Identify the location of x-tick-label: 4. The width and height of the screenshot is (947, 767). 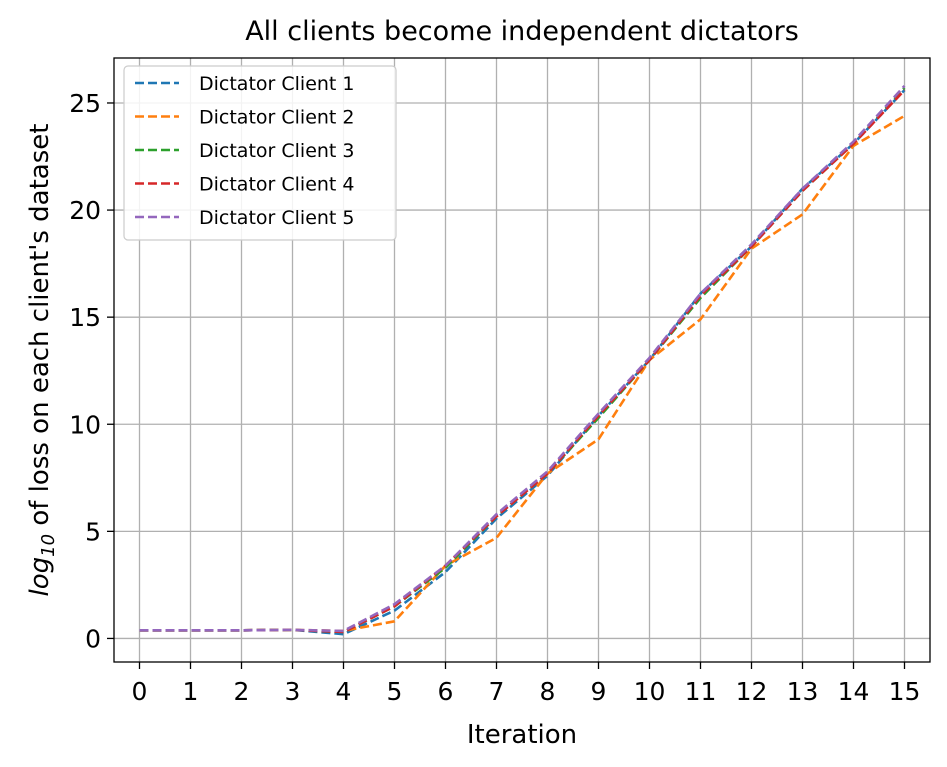
(344, 691).